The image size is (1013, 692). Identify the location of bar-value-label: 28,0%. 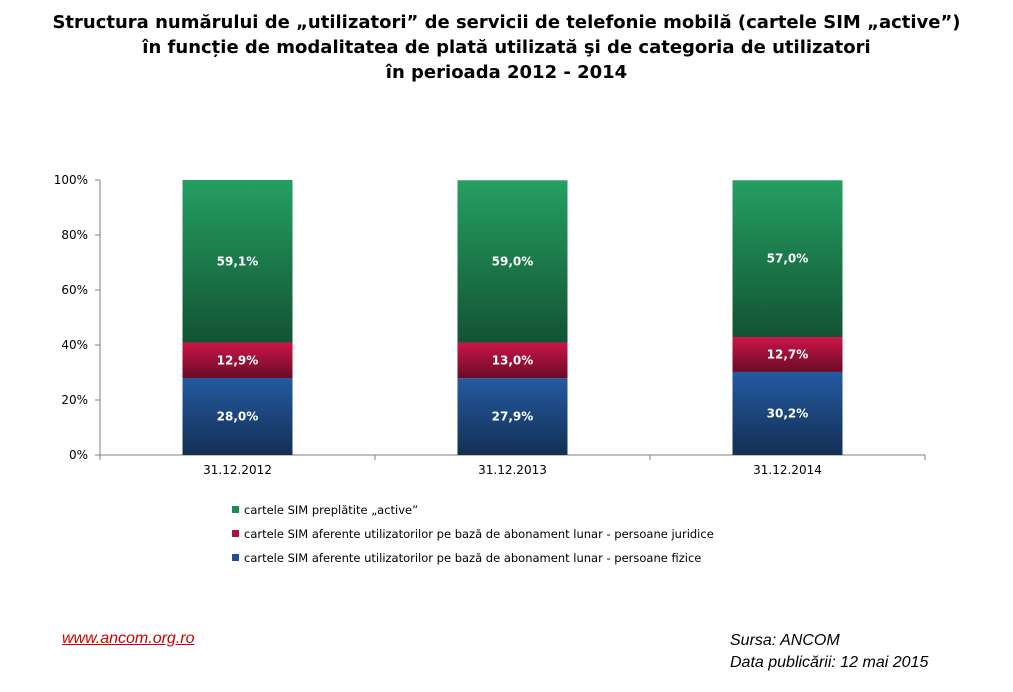
(238, 417).